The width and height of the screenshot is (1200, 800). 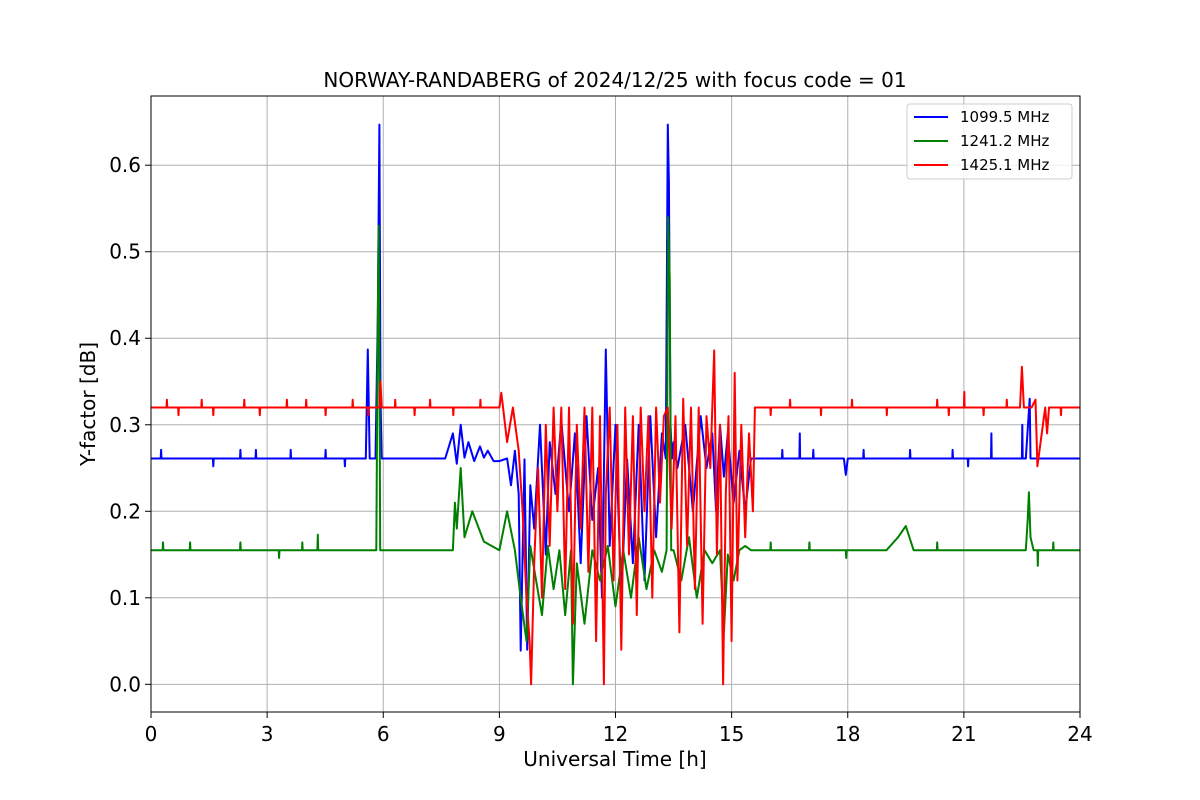 What do you see at coordinates (125, 252) in the screenshot?
I see `y-tick-label: 0.5` at bounding box center [125, 252].